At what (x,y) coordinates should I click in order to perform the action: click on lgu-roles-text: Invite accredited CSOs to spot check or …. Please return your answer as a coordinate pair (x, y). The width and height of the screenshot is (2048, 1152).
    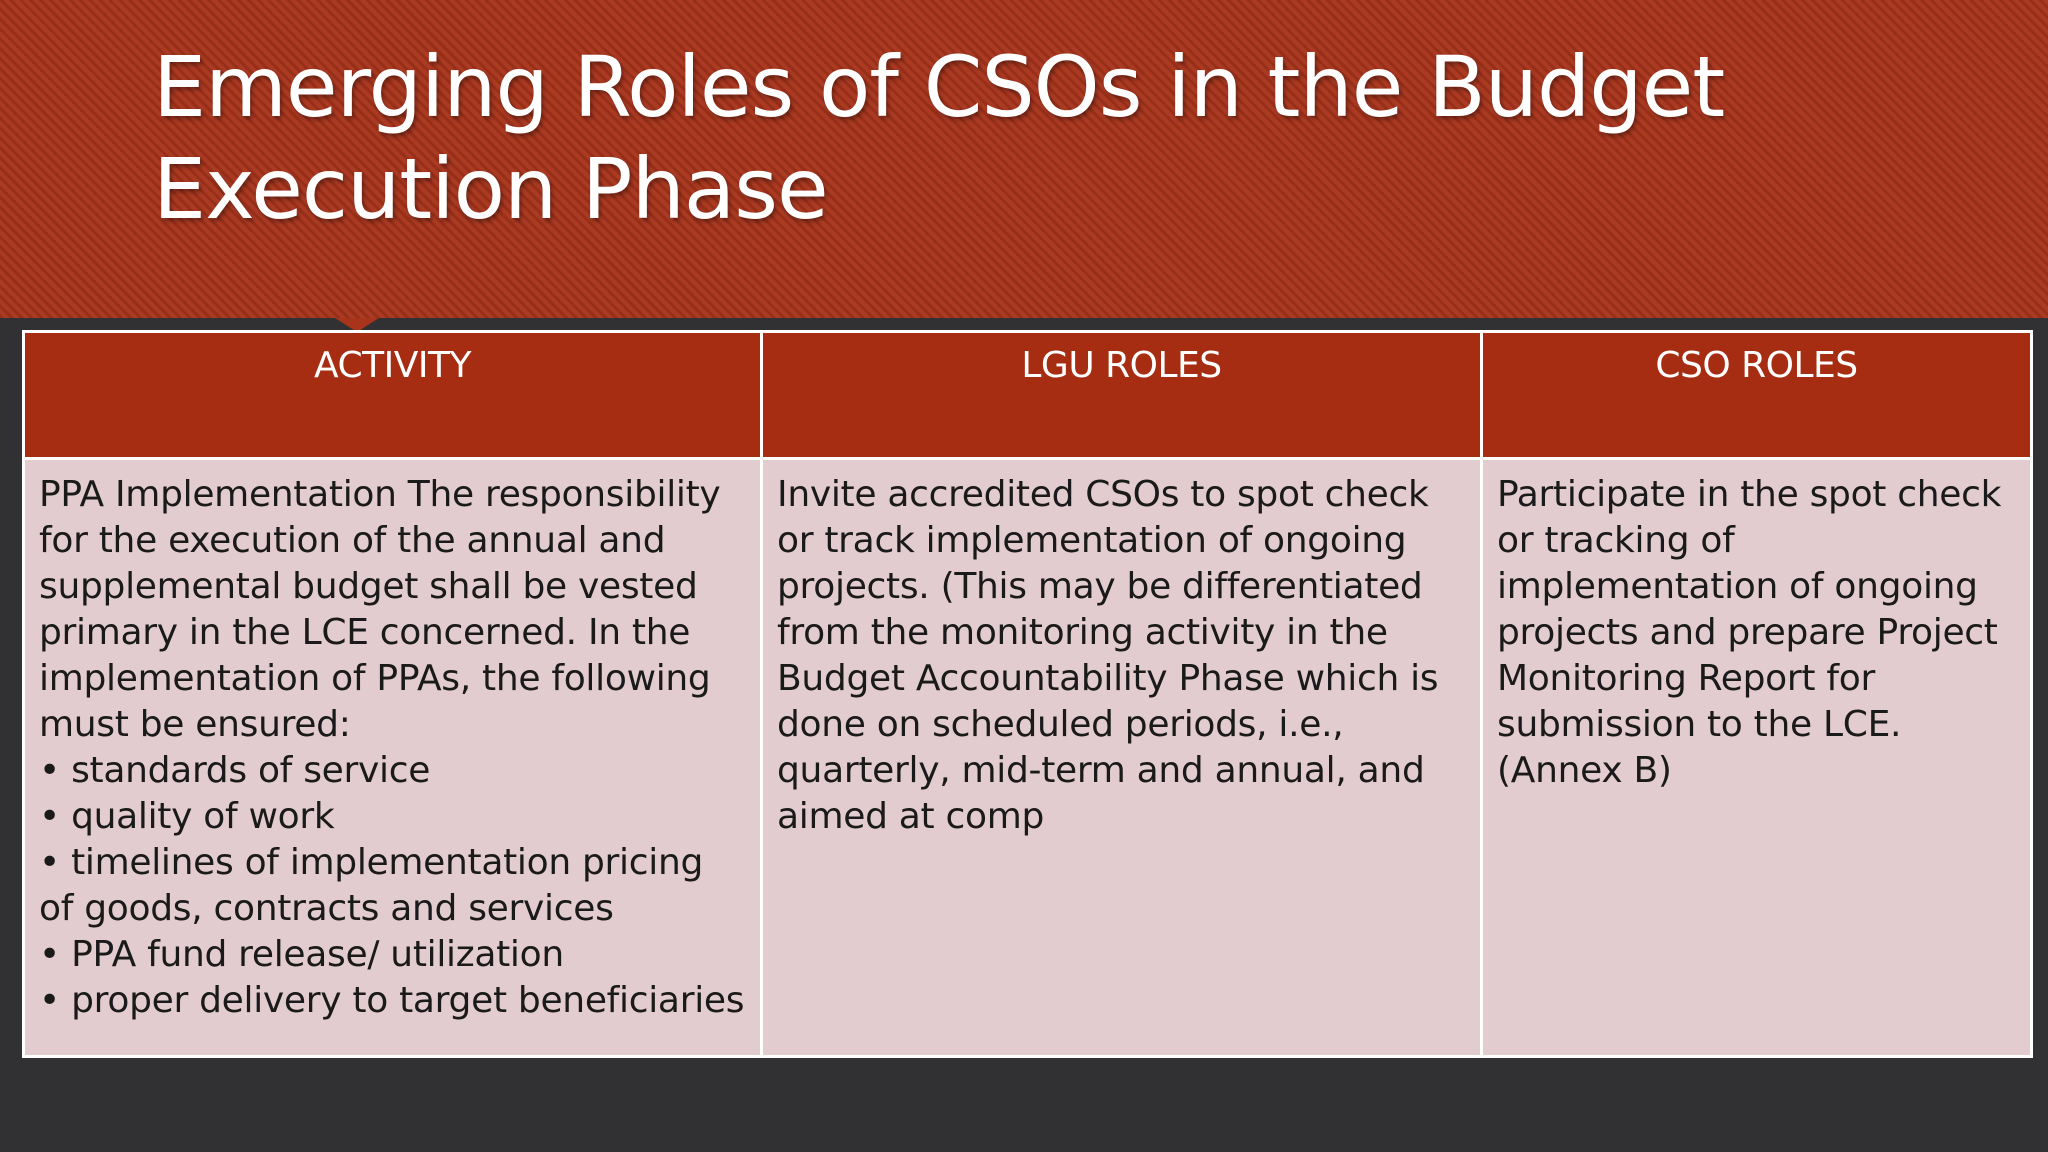
    Looking at the image, I should click on (1108, 655).